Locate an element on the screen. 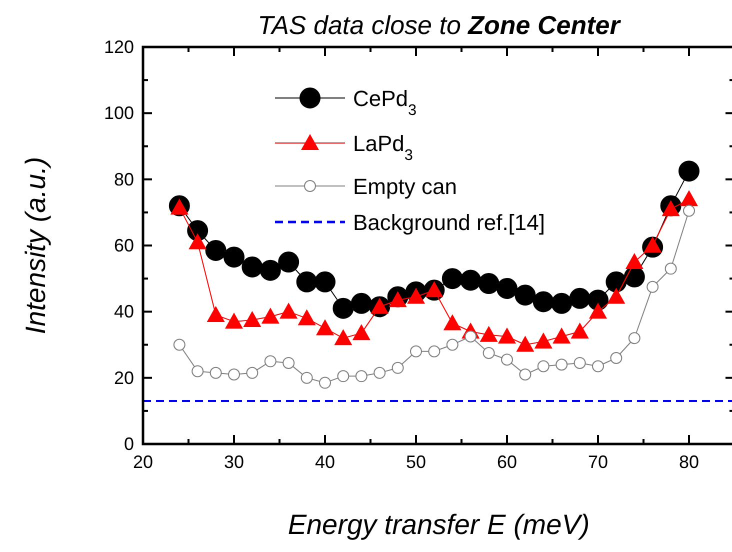 The height and width of the screenshot is (552, 732). y-tick-label: 40 is located at coordinates (124, 312).